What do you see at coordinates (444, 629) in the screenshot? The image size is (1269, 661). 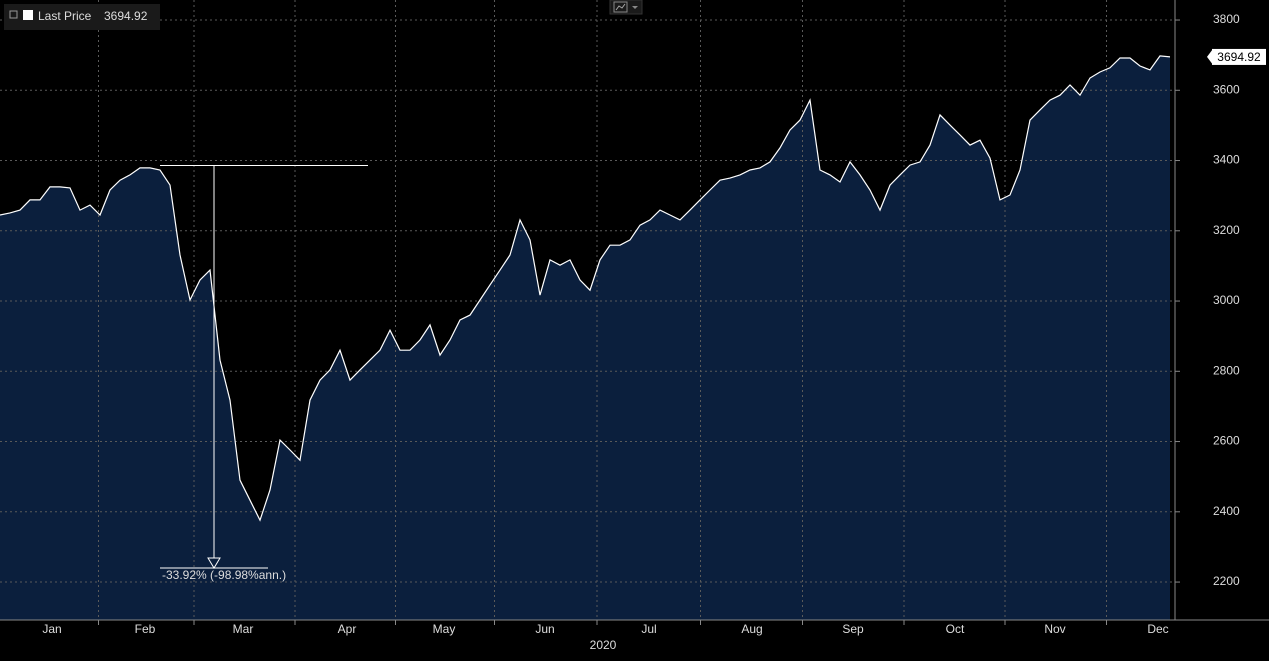 I see `x-tick-label: May` at bounding box center [444, 629].